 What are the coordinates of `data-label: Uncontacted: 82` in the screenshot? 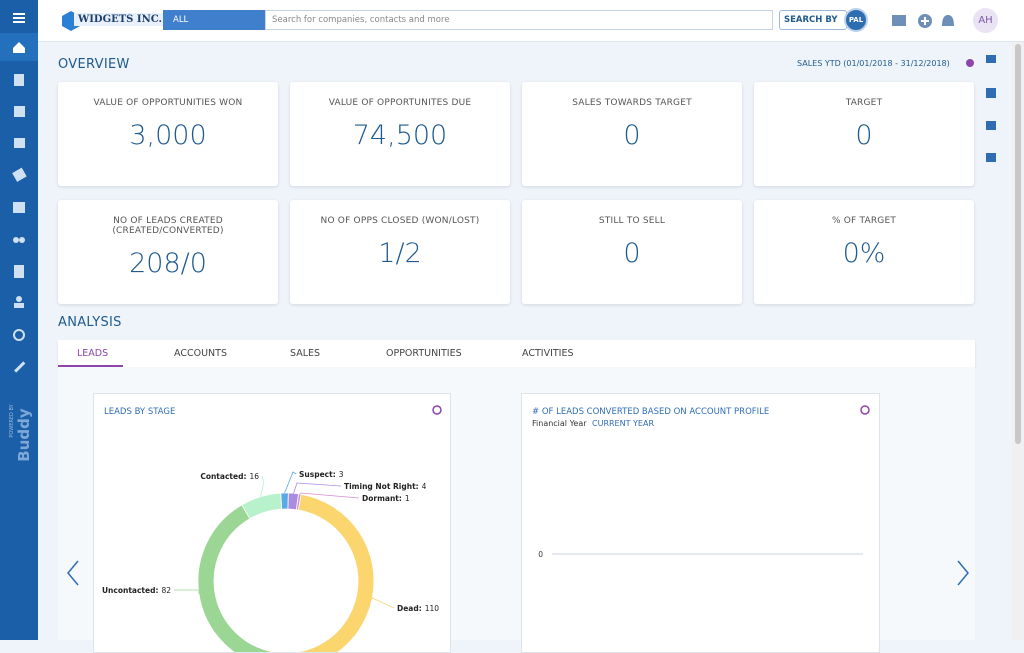 It's located at (136, 590).